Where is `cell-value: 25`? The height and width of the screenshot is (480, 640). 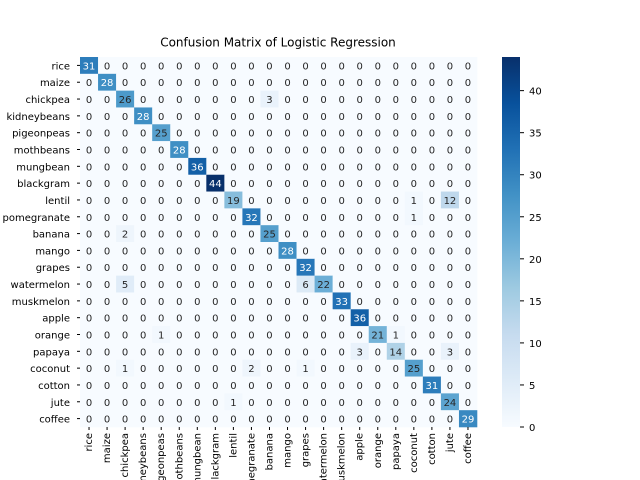
cell-value: 25 is located at coordinates (161, 134).